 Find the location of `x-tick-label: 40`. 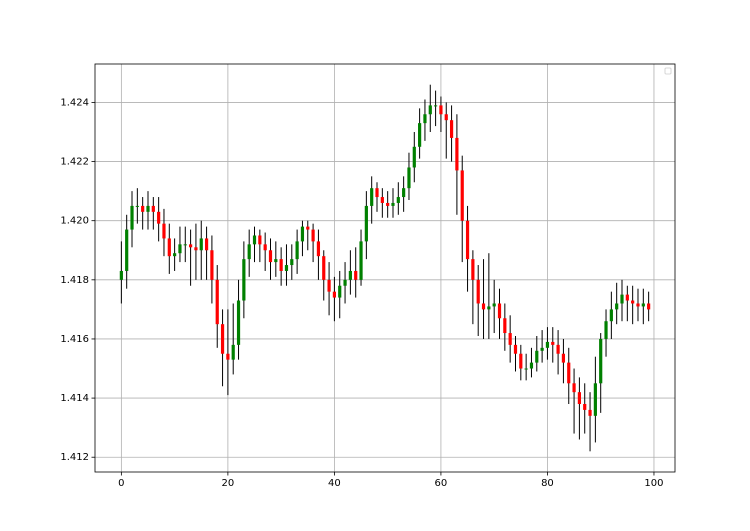

x-tick-label: 40 is located at coordinates (334, 483).